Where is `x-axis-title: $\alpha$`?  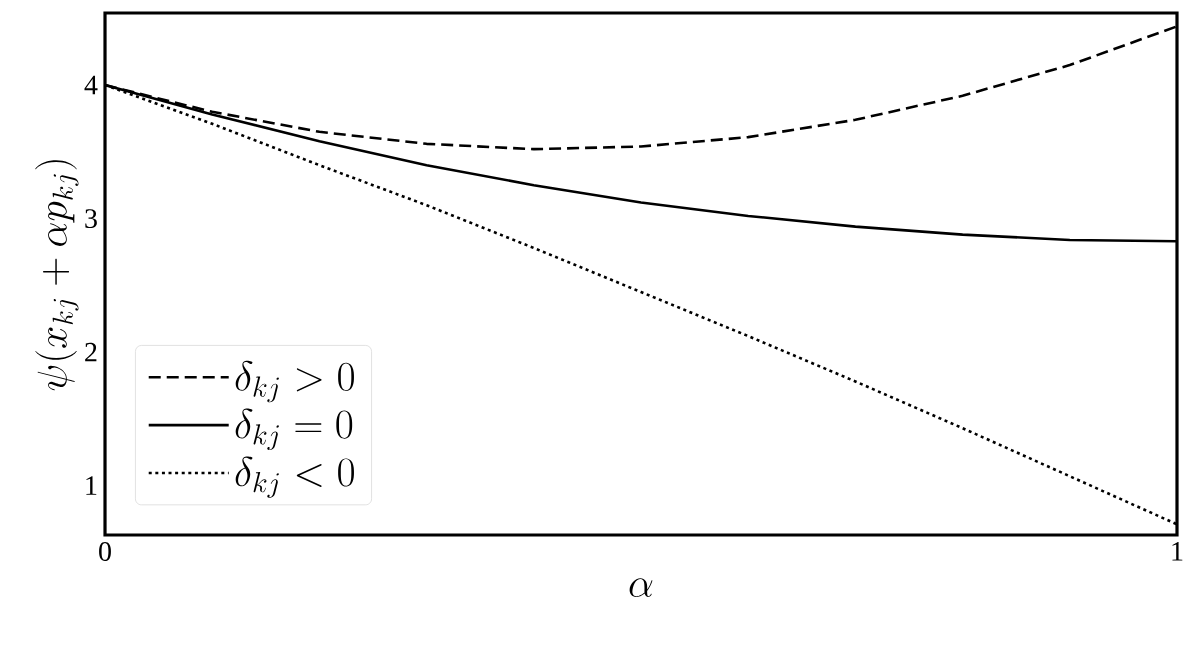
x-axis-title: $\alpha$ is located at coordinates (641, 587).